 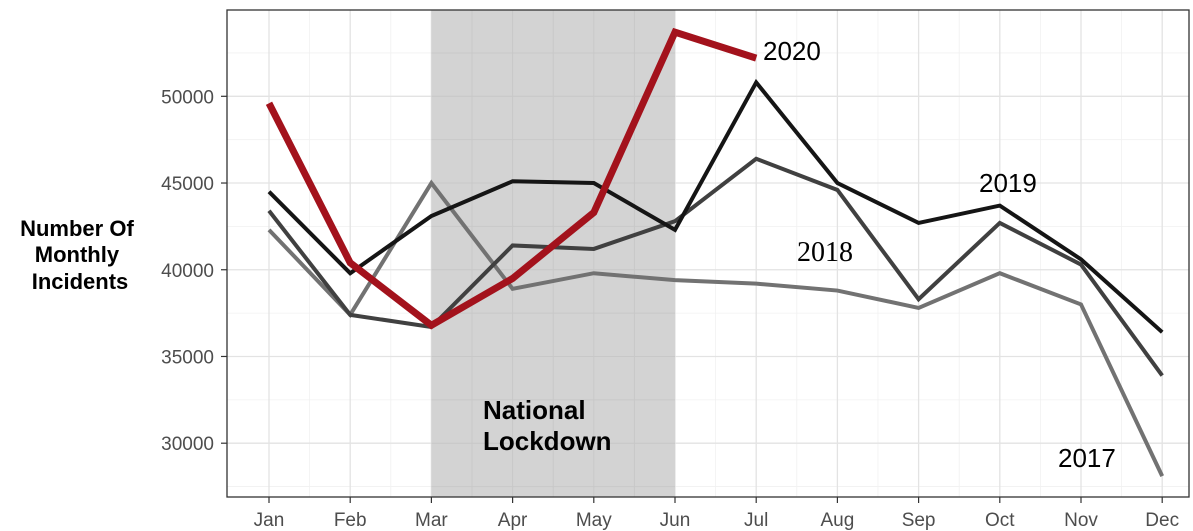 What do you see at coordinates (716, 514) in the screenshot?
I see `x-axis-ticks: Jan Feb Mar Apr May Jun Jul Aug Sep Oct Nov Dec` at bounding box center [716, 514].